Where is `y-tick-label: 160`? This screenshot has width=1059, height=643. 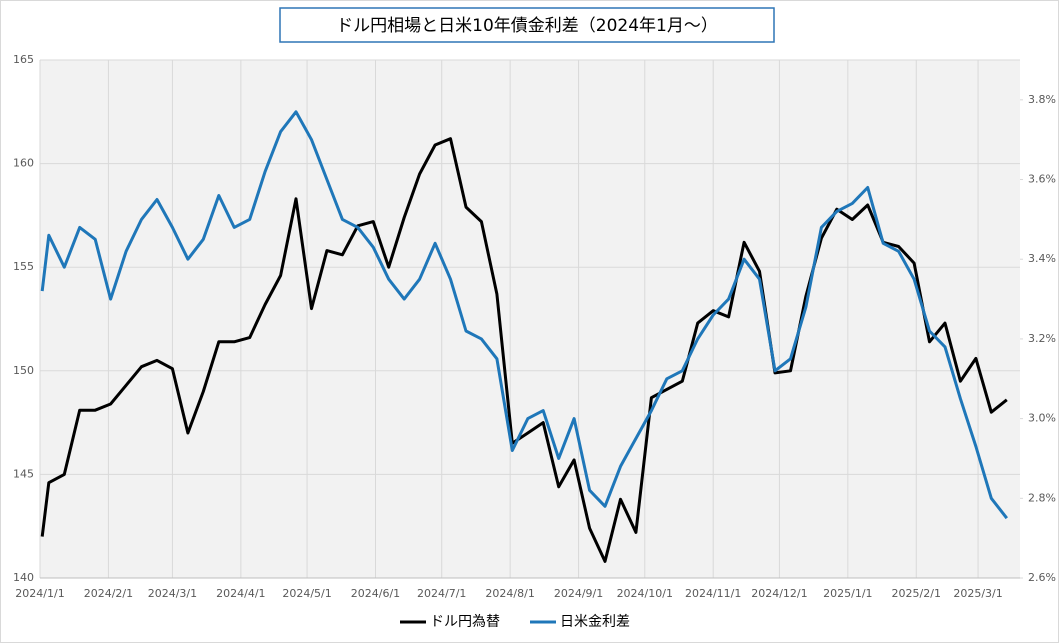
y-tick-label: 160 is located at coordinates (23, 163).